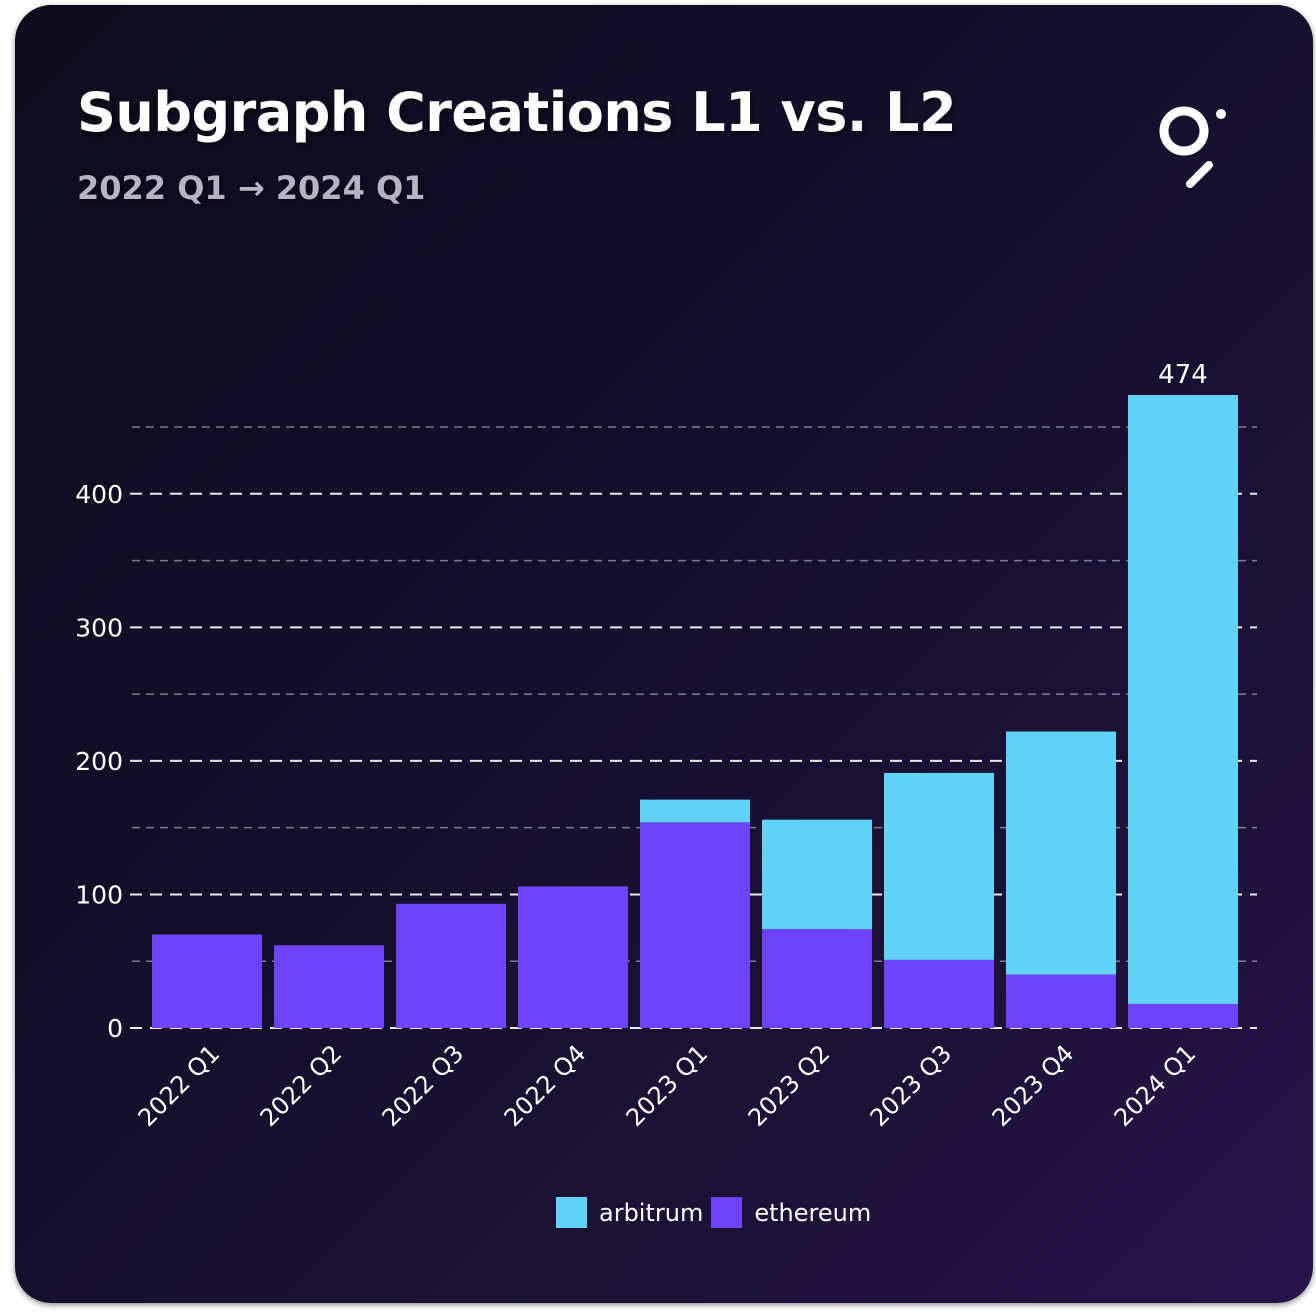 The height and width of the screenshot is (1313, 1316). Describe the element at coordinates (301, 1085) in the screenshot. I see `x-tick-label: 2022 Q2` at that location.